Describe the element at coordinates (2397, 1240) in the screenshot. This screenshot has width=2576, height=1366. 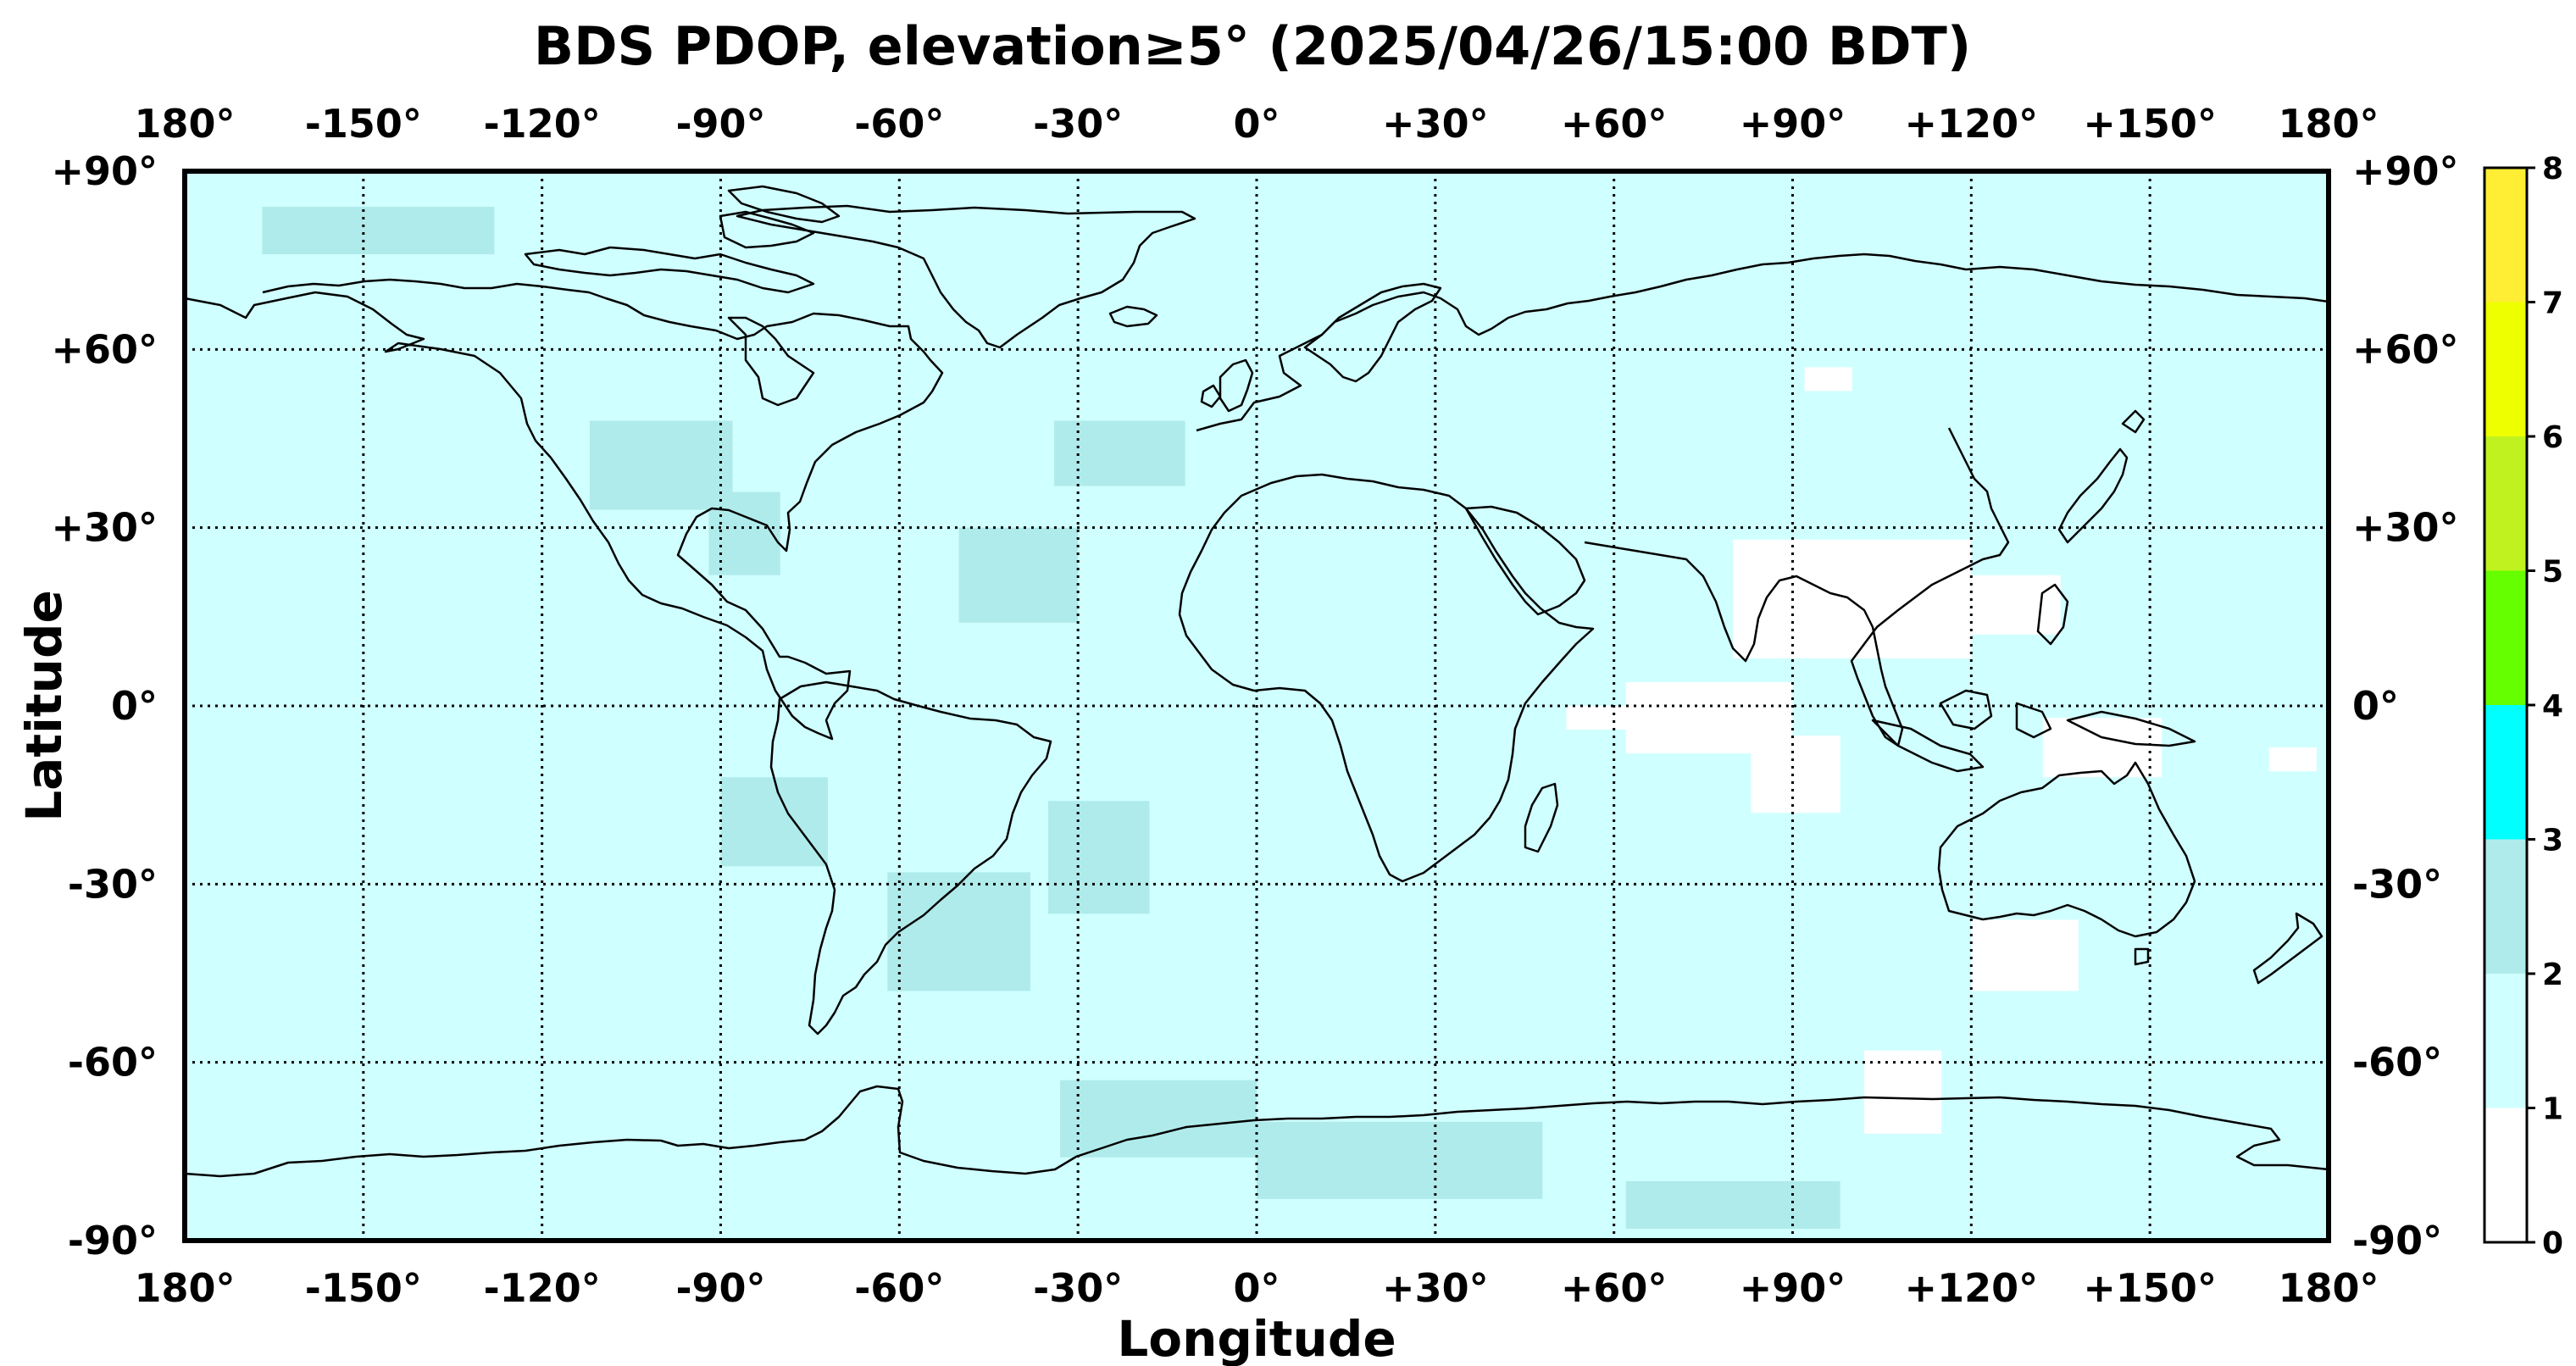
I see `lat-tick-label-right: -90°` at that location.